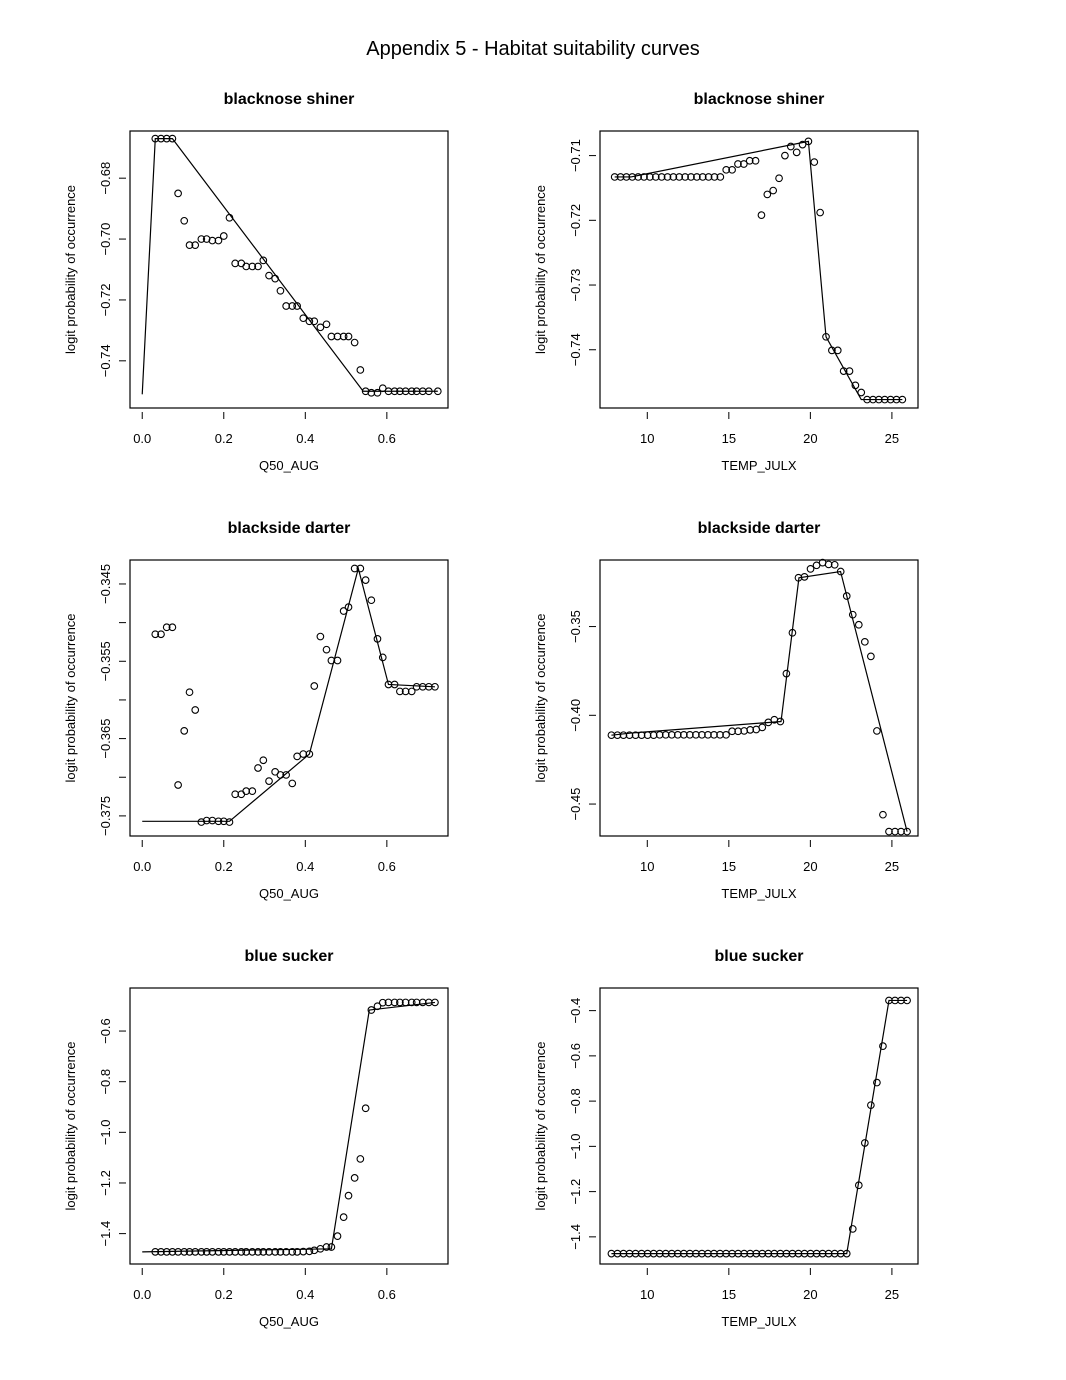 The width and height of the screenshot is (1066, 1380). I want to click on y-tick-label: −0.355, so click(105, 661).